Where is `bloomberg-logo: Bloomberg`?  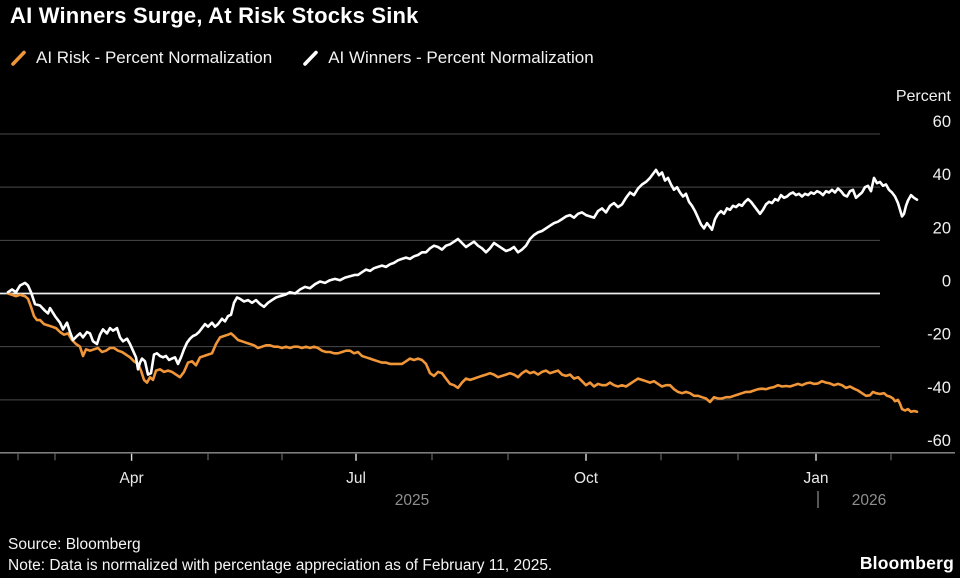 bloomberg-logo: Bloomberg is located at coordinates (906, 563).